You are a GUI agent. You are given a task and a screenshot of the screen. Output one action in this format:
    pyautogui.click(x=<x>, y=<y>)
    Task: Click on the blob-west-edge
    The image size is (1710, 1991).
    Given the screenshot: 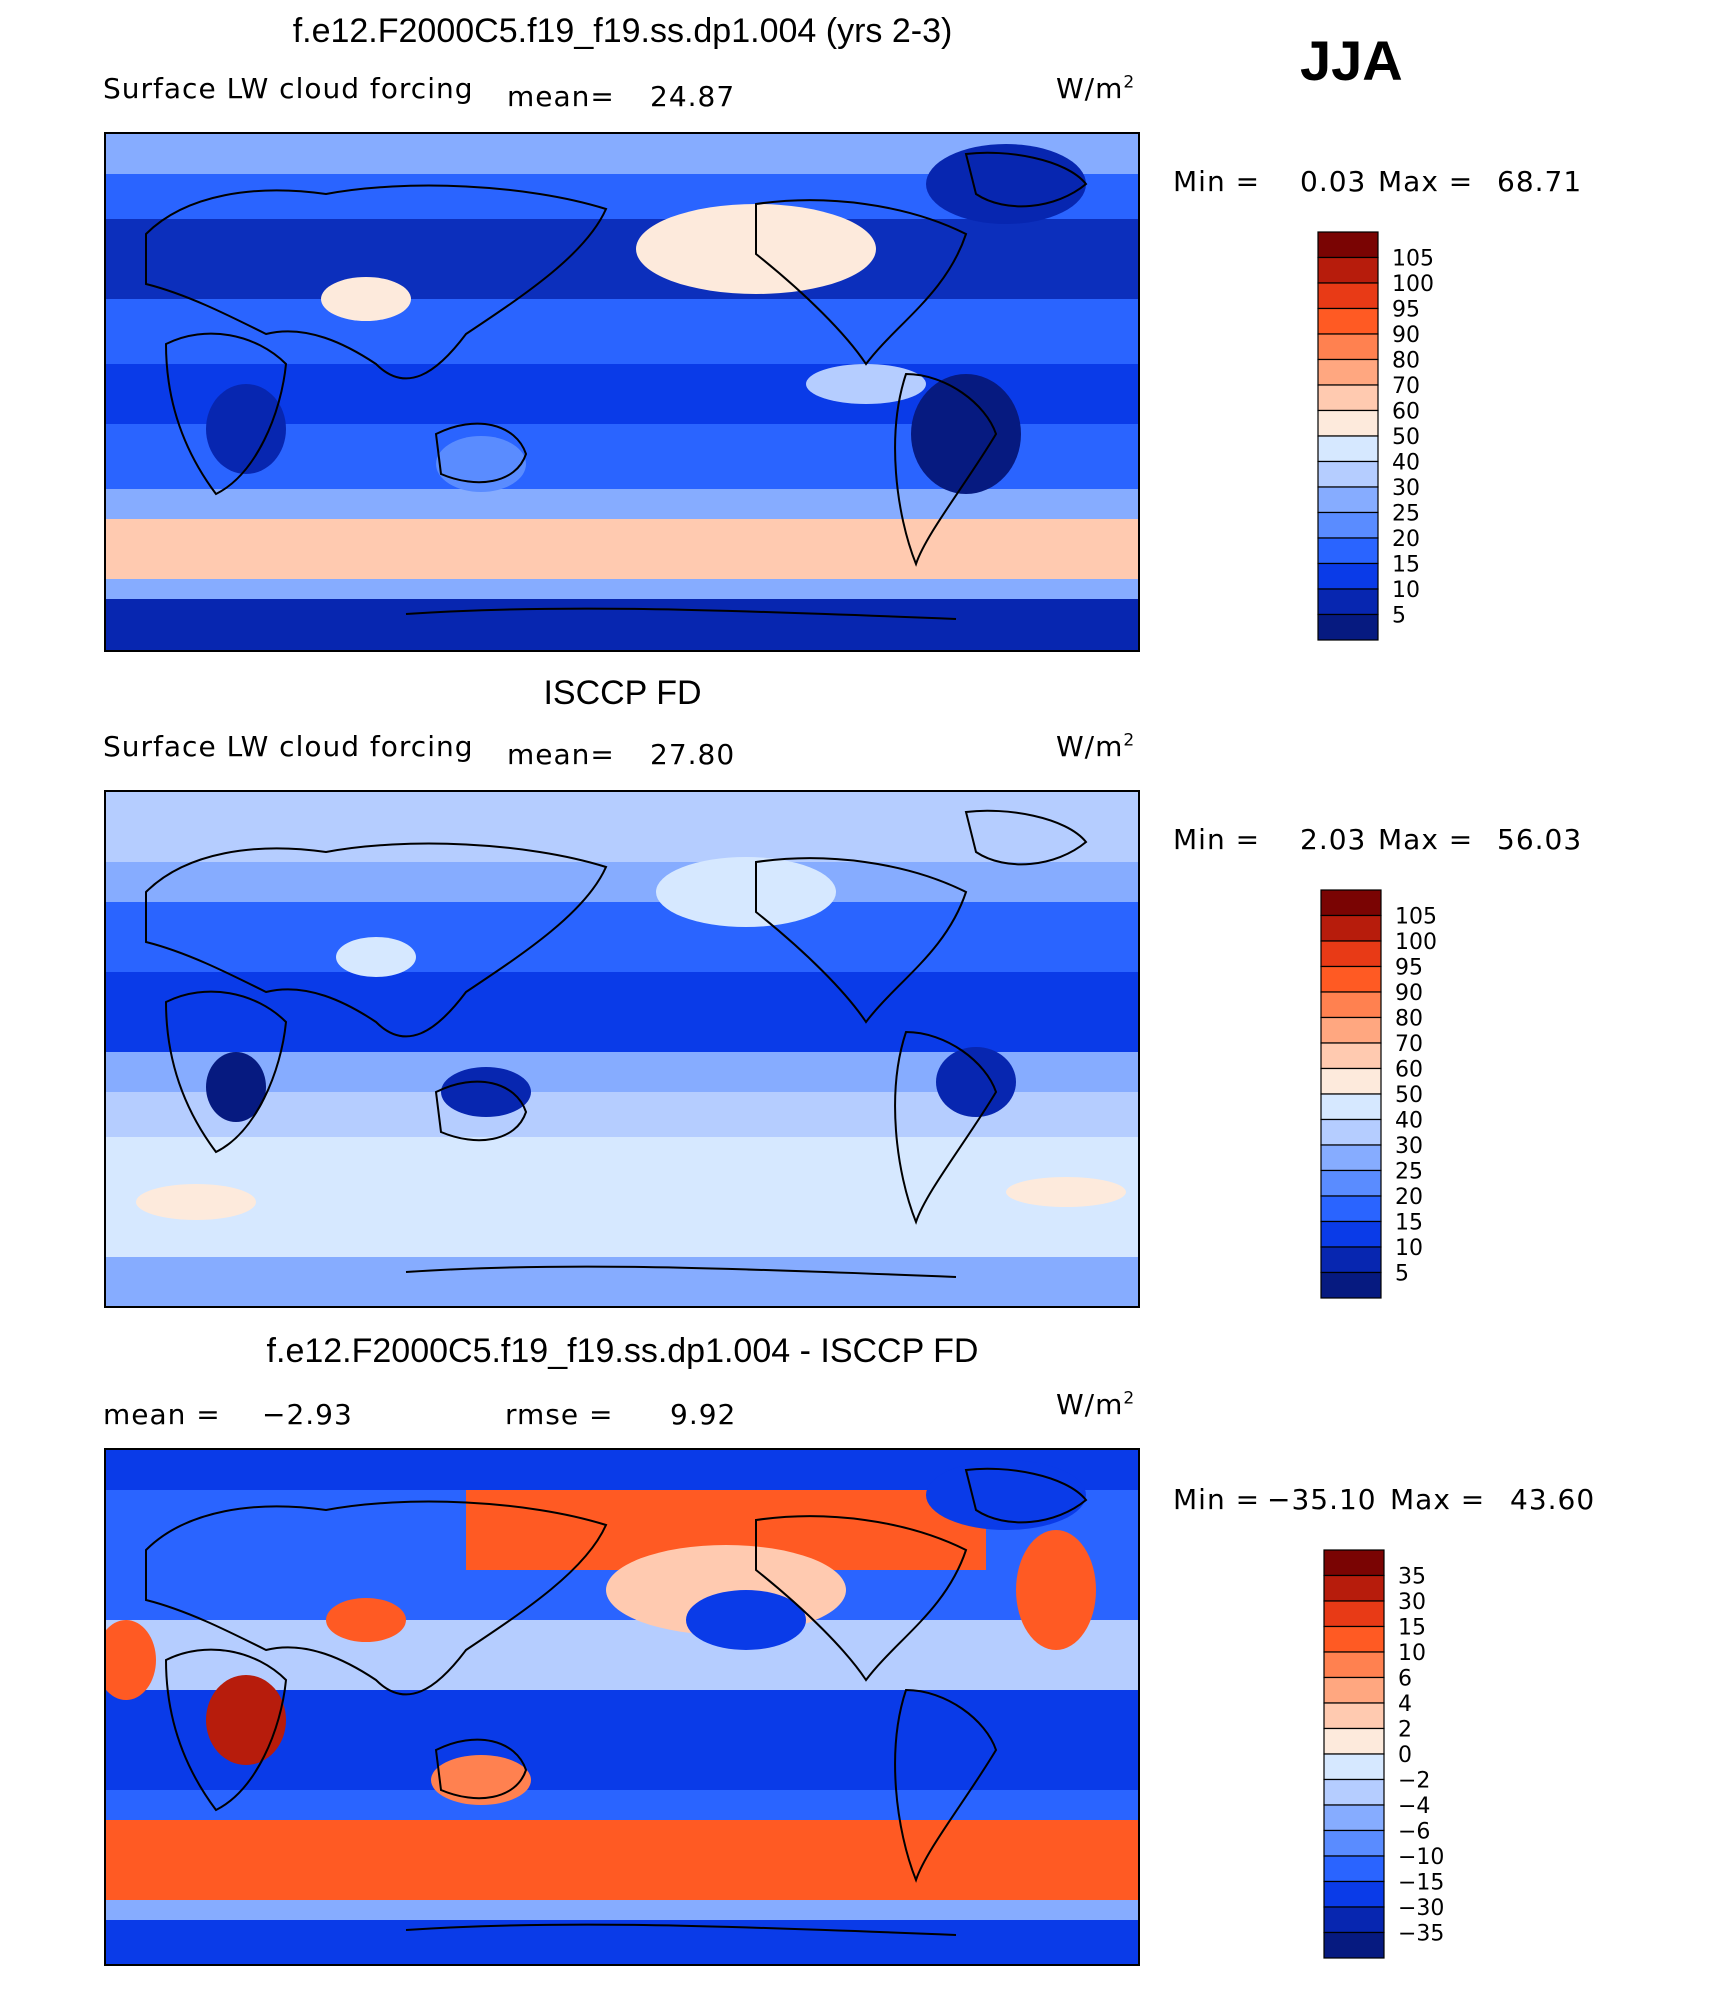 What is the action you would take?
    pyautogui.click(x=131, y=1660)
    